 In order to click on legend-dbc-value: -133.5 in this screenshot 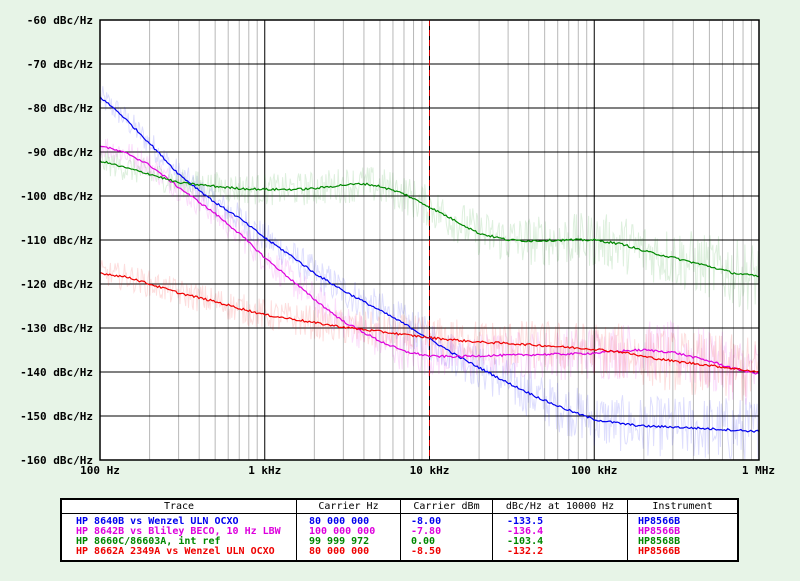, I will do `click(560, 520)`.